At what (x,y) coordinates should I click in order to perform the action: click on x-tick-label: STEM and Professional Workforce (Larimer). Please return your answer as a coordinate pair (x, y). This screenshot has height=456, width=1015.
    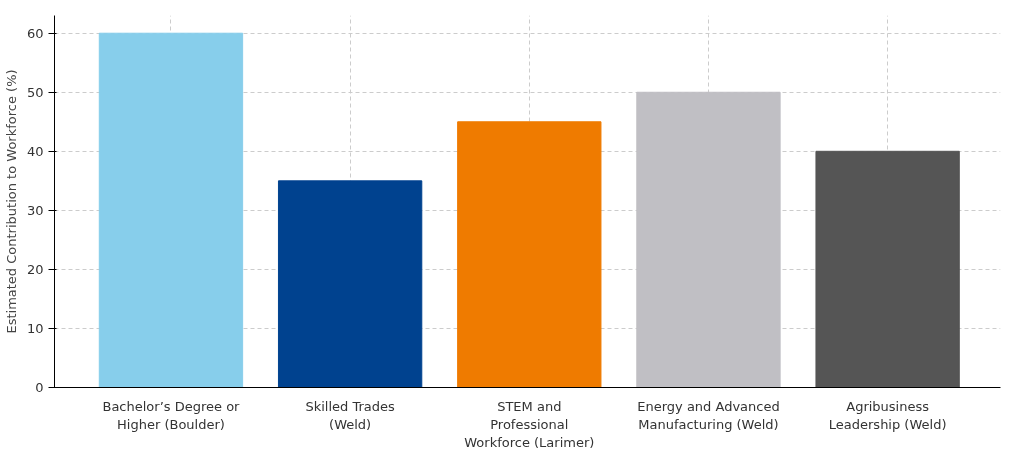
    Looking at the image, I should click on (529, 424).